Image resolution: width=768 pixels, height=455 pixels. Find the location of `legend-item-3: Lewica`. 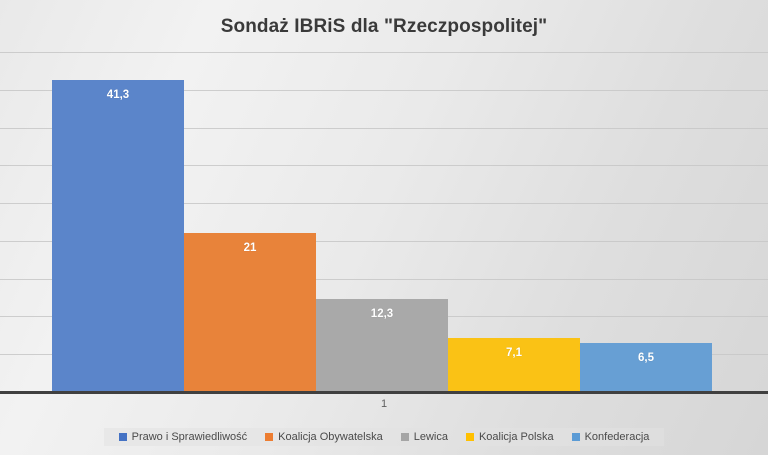

legend-item-3: Lewica is located at coordinates (424, 437).